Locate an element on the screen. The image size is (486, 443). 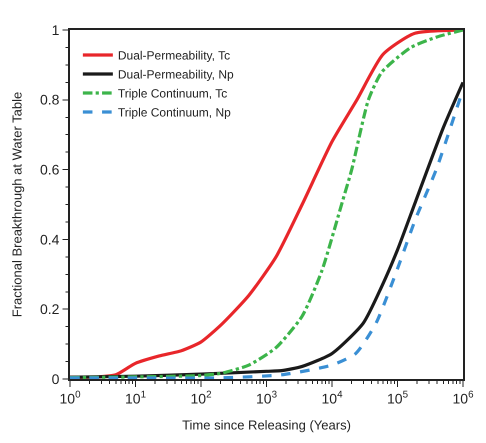
y-tick-label: 0.2 is located at coordinates (50, 309).